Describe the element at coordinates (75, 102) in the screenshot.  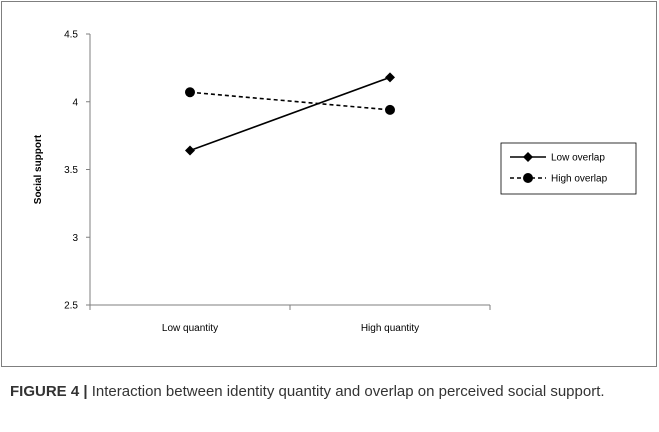
I see `y-tick-label: 4` at that location.